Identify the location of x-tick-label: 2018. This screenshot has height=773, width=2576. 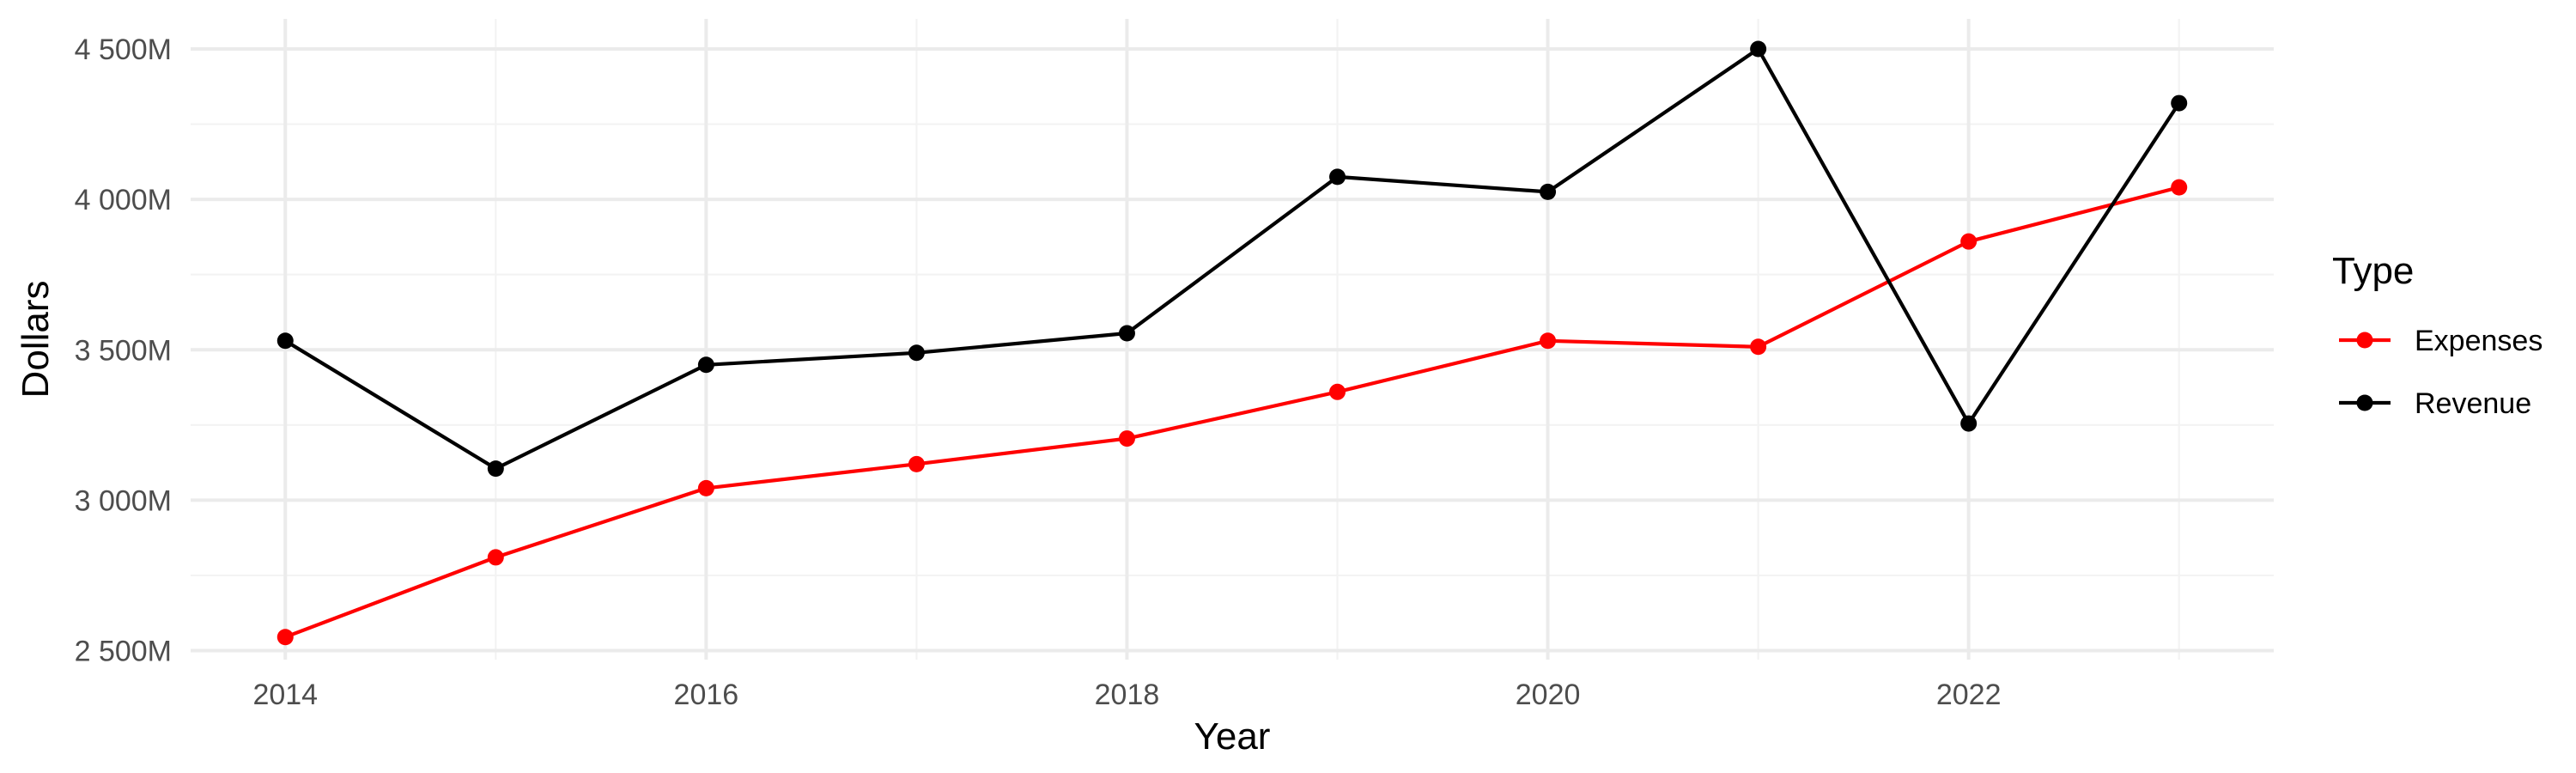
(1127, 695).